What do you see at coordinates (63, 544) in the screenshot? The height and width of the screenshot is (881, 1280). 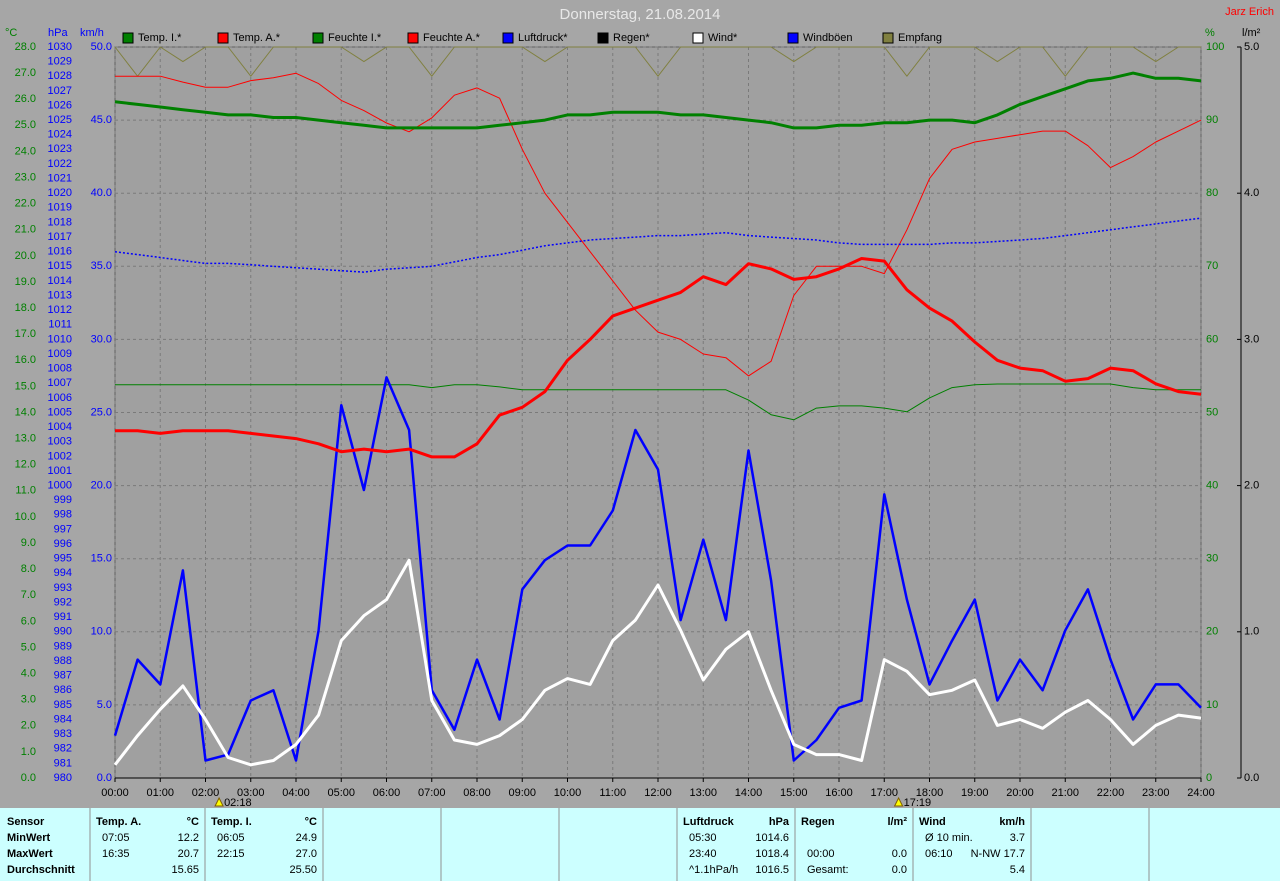 I see `y-tick-label: 996` at bounding box center [63, 544].